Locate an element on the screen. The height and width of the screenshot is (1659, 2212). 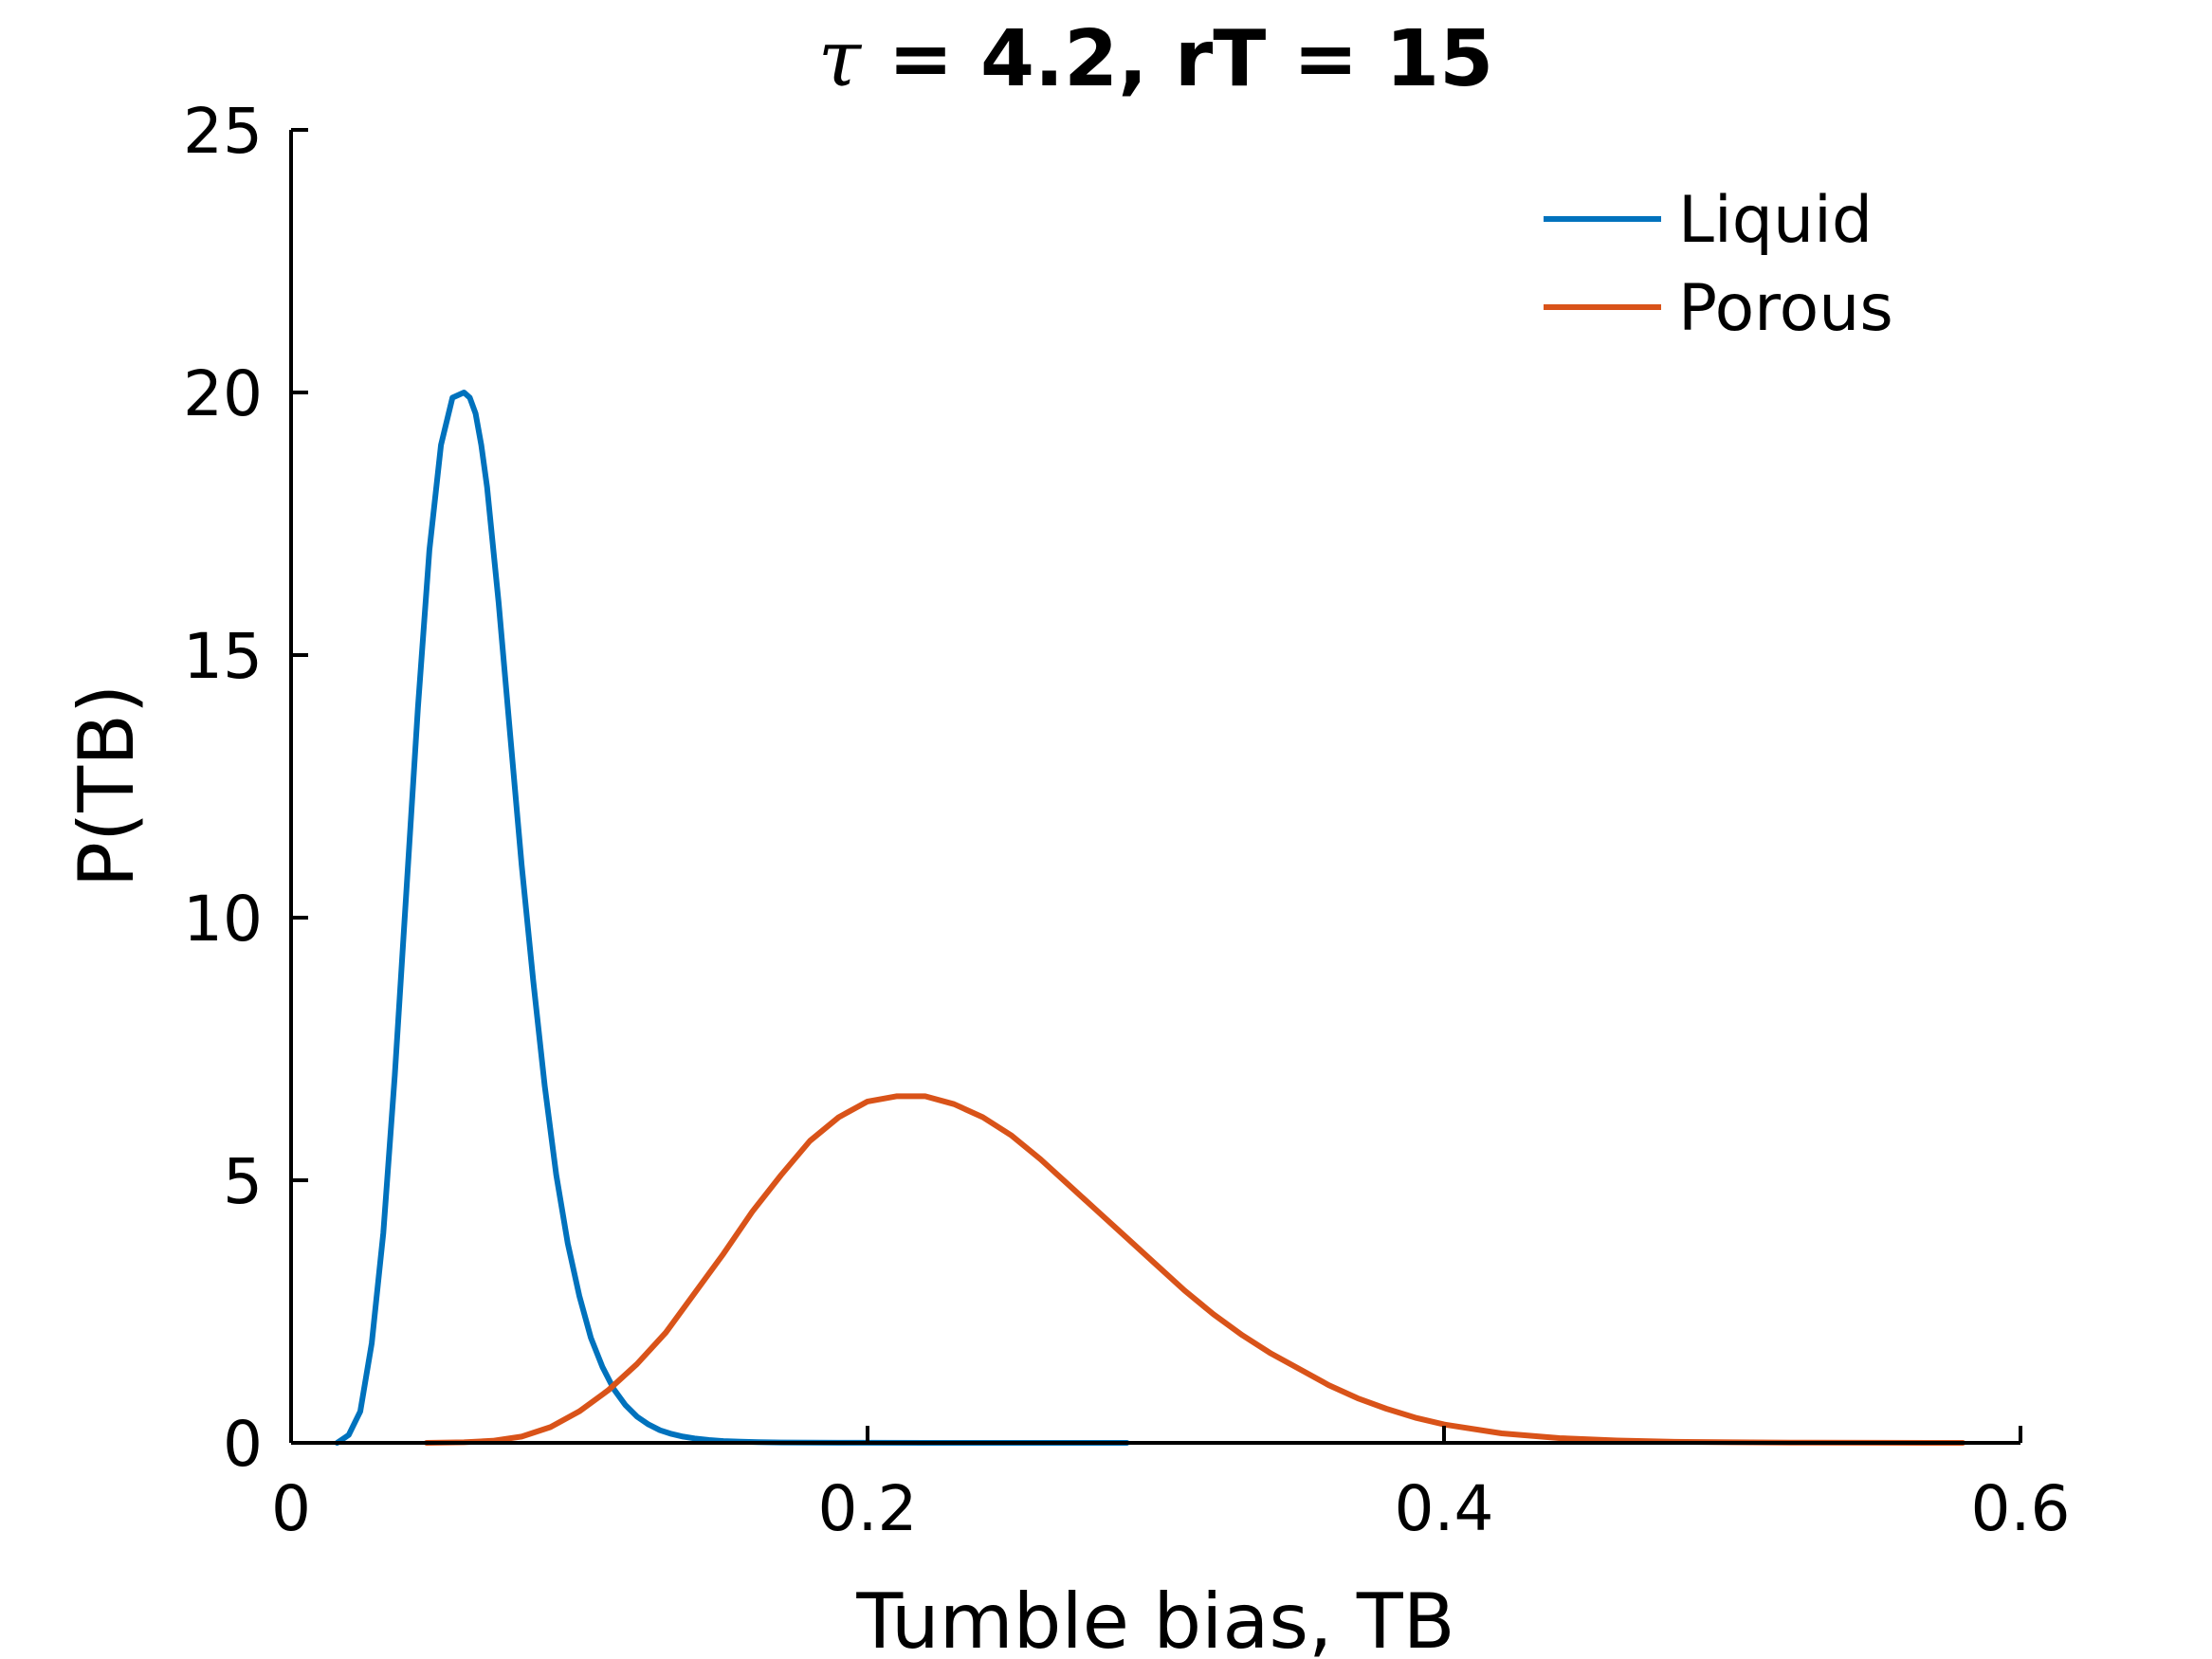
legend: Liquid Porous is located at coordinates (1718, 264).